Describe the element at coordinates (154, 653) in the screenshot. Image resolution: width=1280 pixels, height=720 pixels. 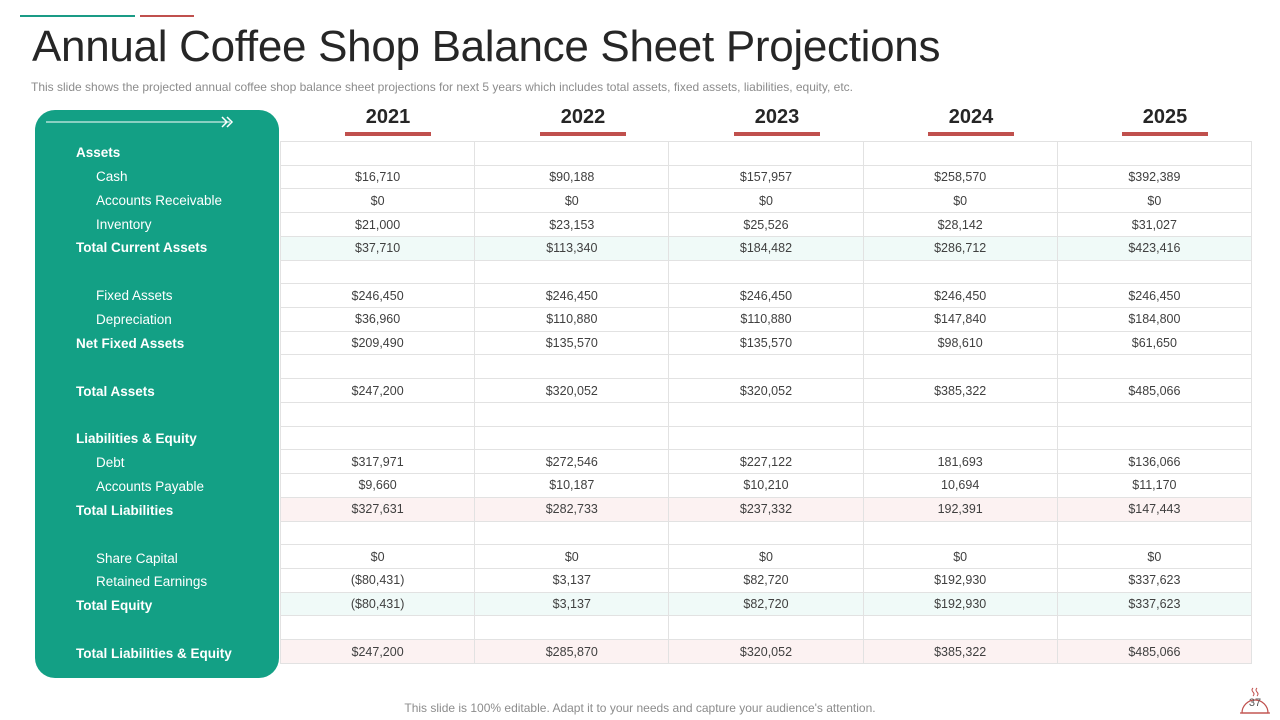
I see `row-label-total-liabilities-equity: Total Liabilities & Equity` at that location.